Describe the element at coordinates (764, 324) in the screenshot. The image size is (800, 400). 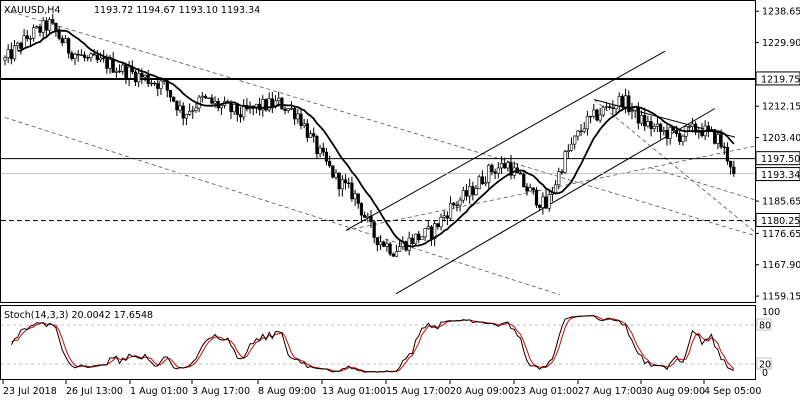
I see `stoch-level-tag` at that location.